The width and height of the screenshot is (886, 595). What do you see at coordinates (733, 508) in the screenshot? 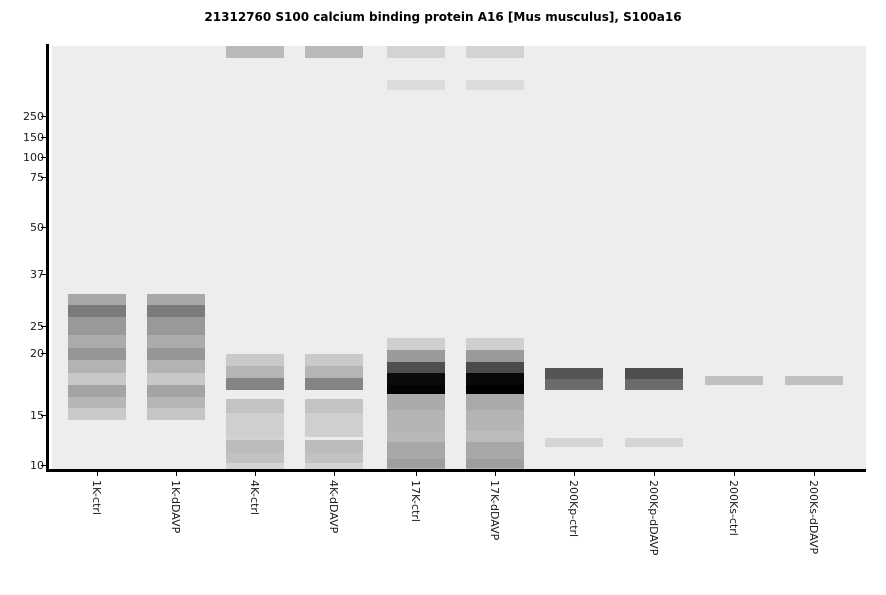
I see `x-axis-tick-label-200ks-ctrl: 200Ks-ctrl` at bounding box center [733, 508].